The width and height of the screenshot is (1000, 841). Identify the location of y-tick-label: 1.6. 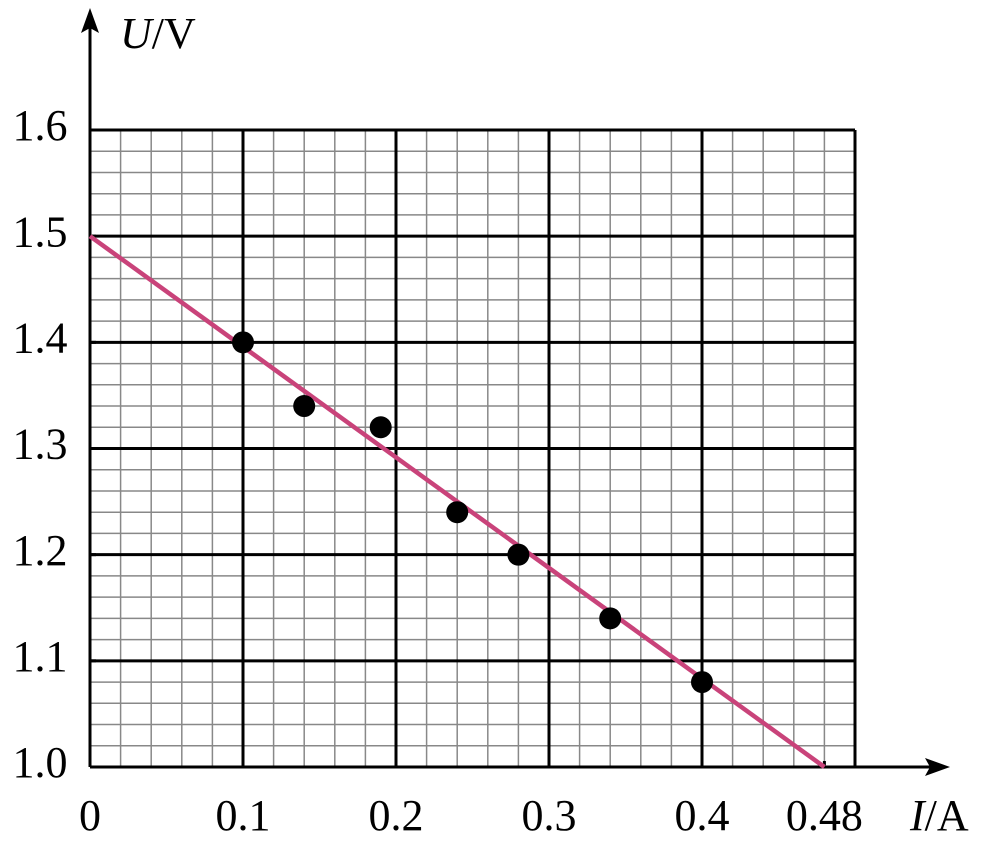
(40, 125).